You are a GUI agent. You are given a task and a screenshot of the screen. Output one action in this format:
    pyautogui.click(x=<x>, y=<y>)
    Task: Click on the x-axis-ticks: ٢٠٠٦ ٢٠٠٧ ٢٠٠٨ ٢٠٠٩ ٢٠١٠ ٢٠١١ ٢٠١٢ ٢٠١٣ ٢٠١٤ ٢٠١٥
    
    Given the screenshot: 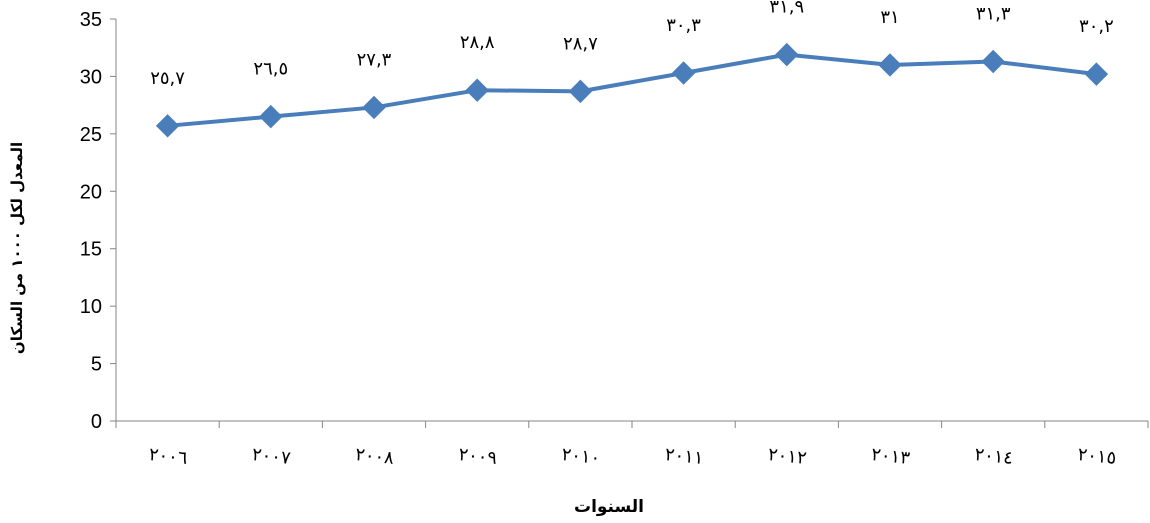 What is the action you would take?
    pyautogui.click(x=632, y=445)
    